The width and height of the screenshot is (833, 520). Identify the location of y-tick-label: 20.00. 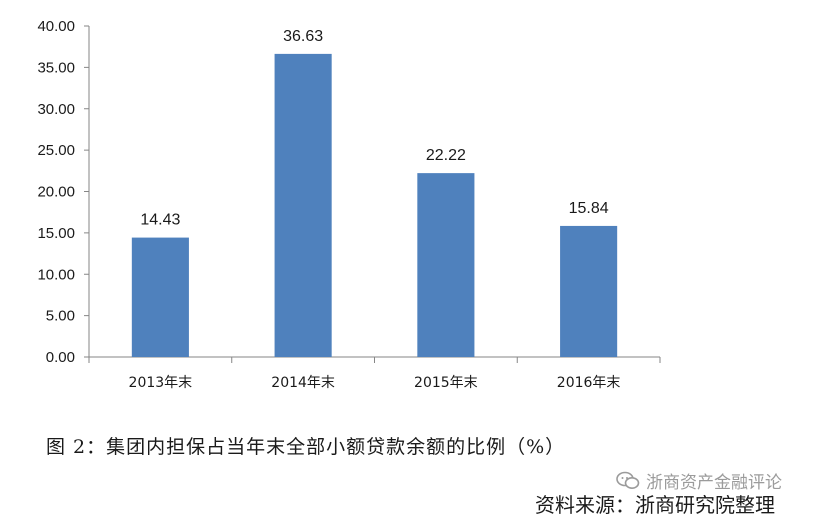
(56, 192).